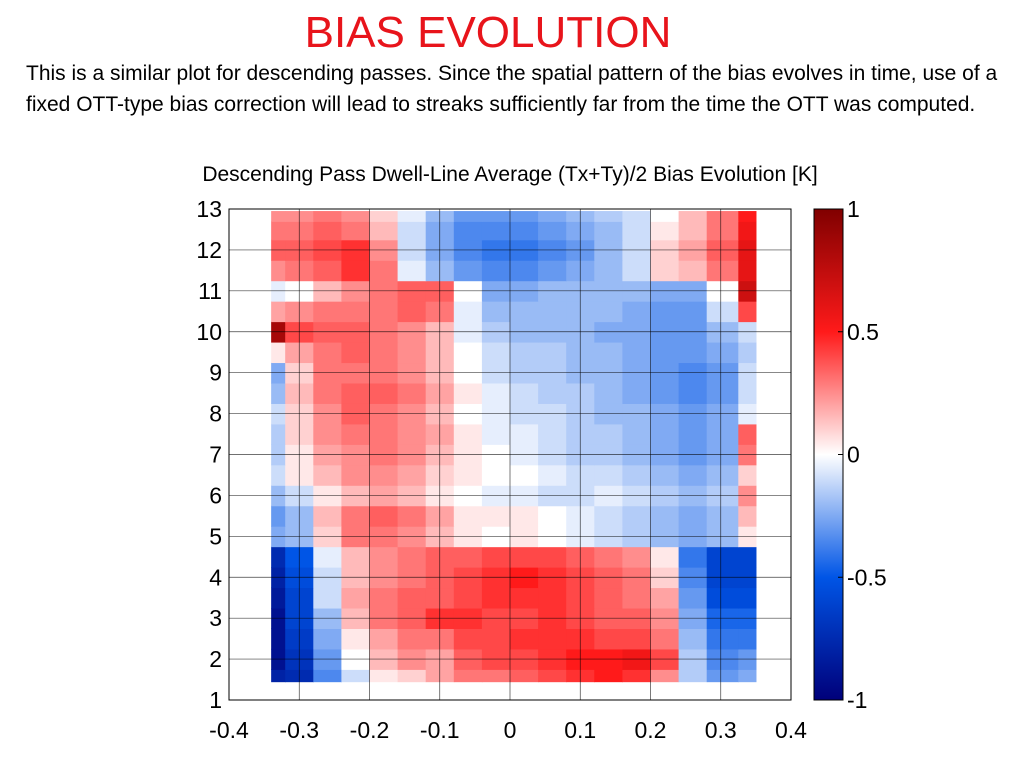  I want to click on slide-title: BIAS EVOLUTION, so click(488, 32).